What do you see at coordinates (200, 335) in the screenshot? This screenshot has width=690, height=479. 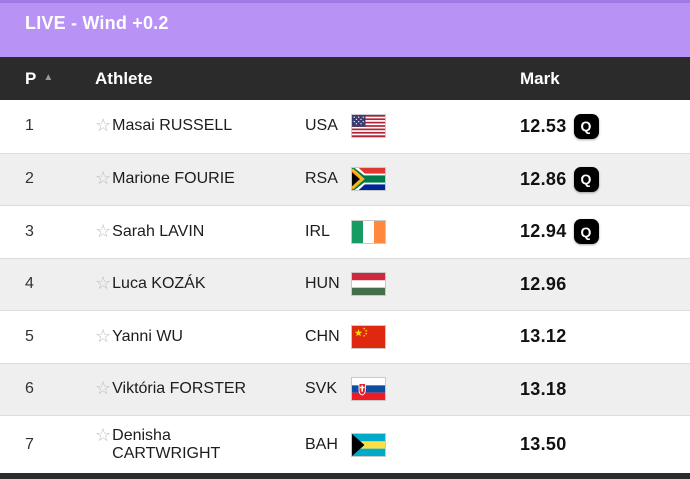 I see `athlete-cell: ☆ Yanni WU` at bounding box center [200, 335].